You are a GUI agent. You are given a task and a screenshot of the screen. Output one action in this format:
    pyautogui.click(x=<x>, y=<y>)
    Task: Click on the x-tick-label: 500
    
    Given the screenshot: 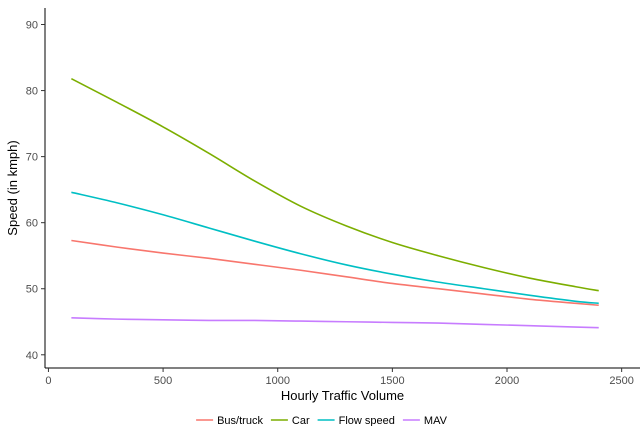 What is the action you would take?
    pyautogui.click(x=163, y=381)
    